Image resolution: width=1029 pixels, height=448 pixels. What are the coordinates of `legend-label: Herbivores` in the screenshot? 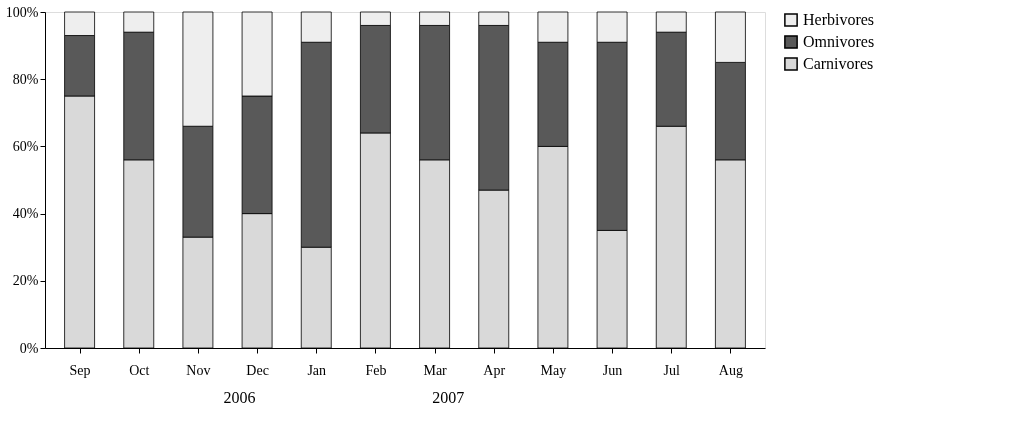 It's located at (839, 19).